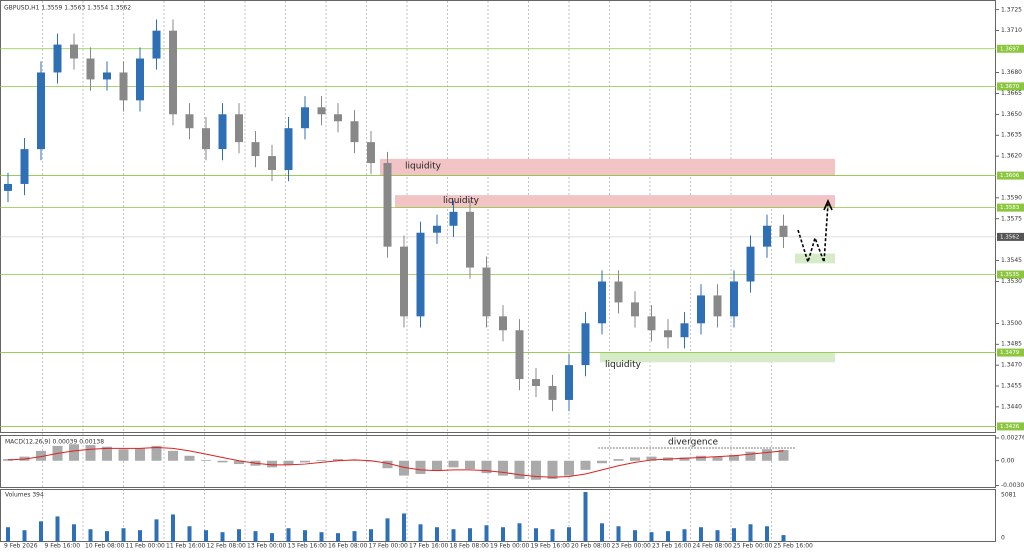 This screenshot has width=1024, height=555. I want to click on y-tick-label: 1.3575, so click(1011, 218).